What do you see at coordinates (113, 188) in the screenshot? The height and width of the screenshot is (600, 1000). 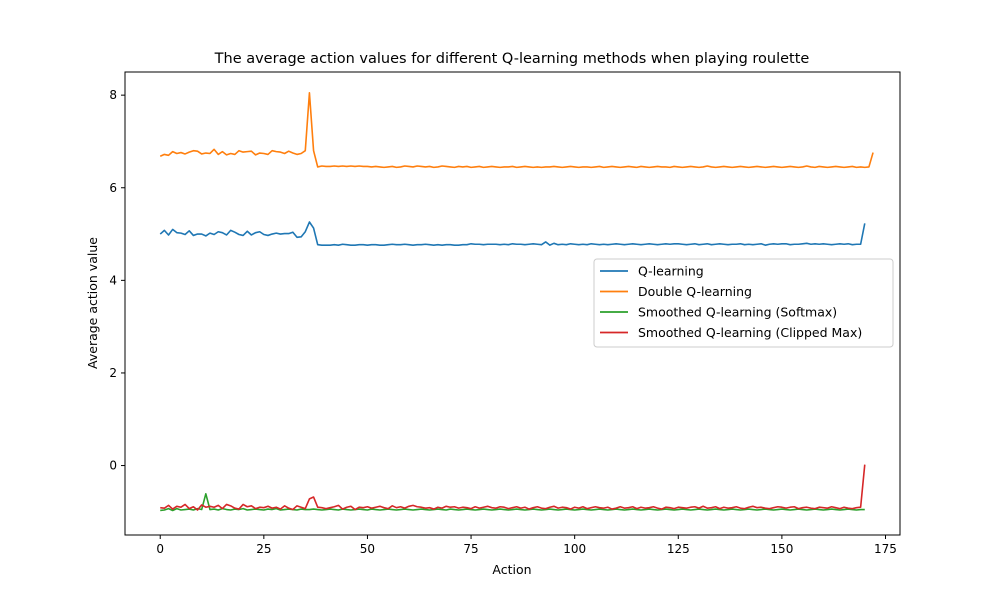 I see `y-tick-label: 6` at bounding box center [113, 188].